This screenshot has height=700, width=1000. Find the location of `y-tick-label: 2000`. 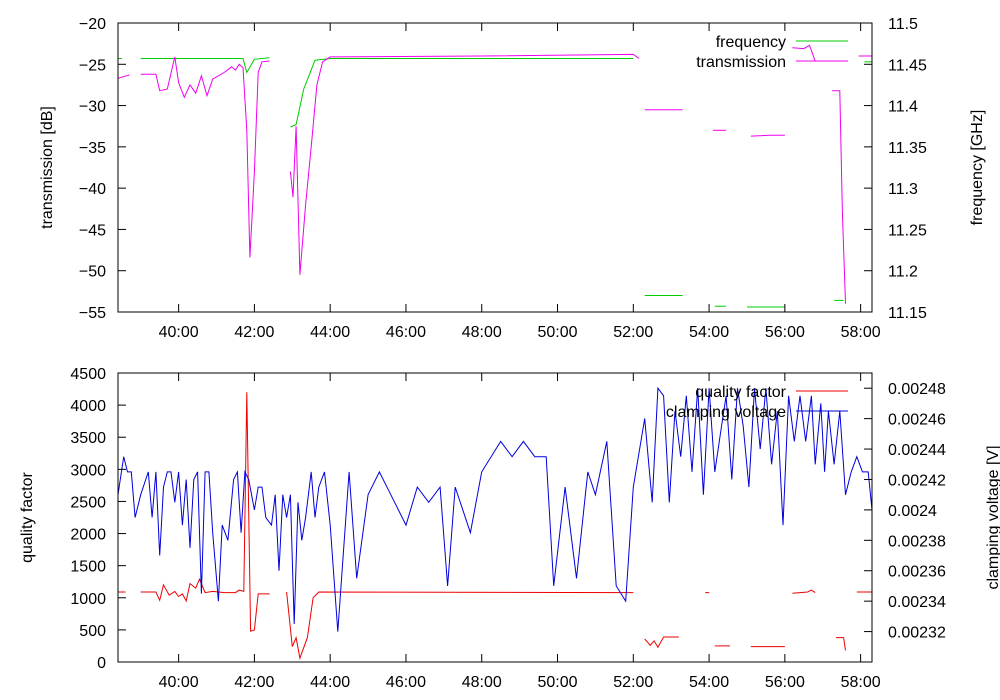

y-tick-label: 2000 is located at coordinates (88, 535).